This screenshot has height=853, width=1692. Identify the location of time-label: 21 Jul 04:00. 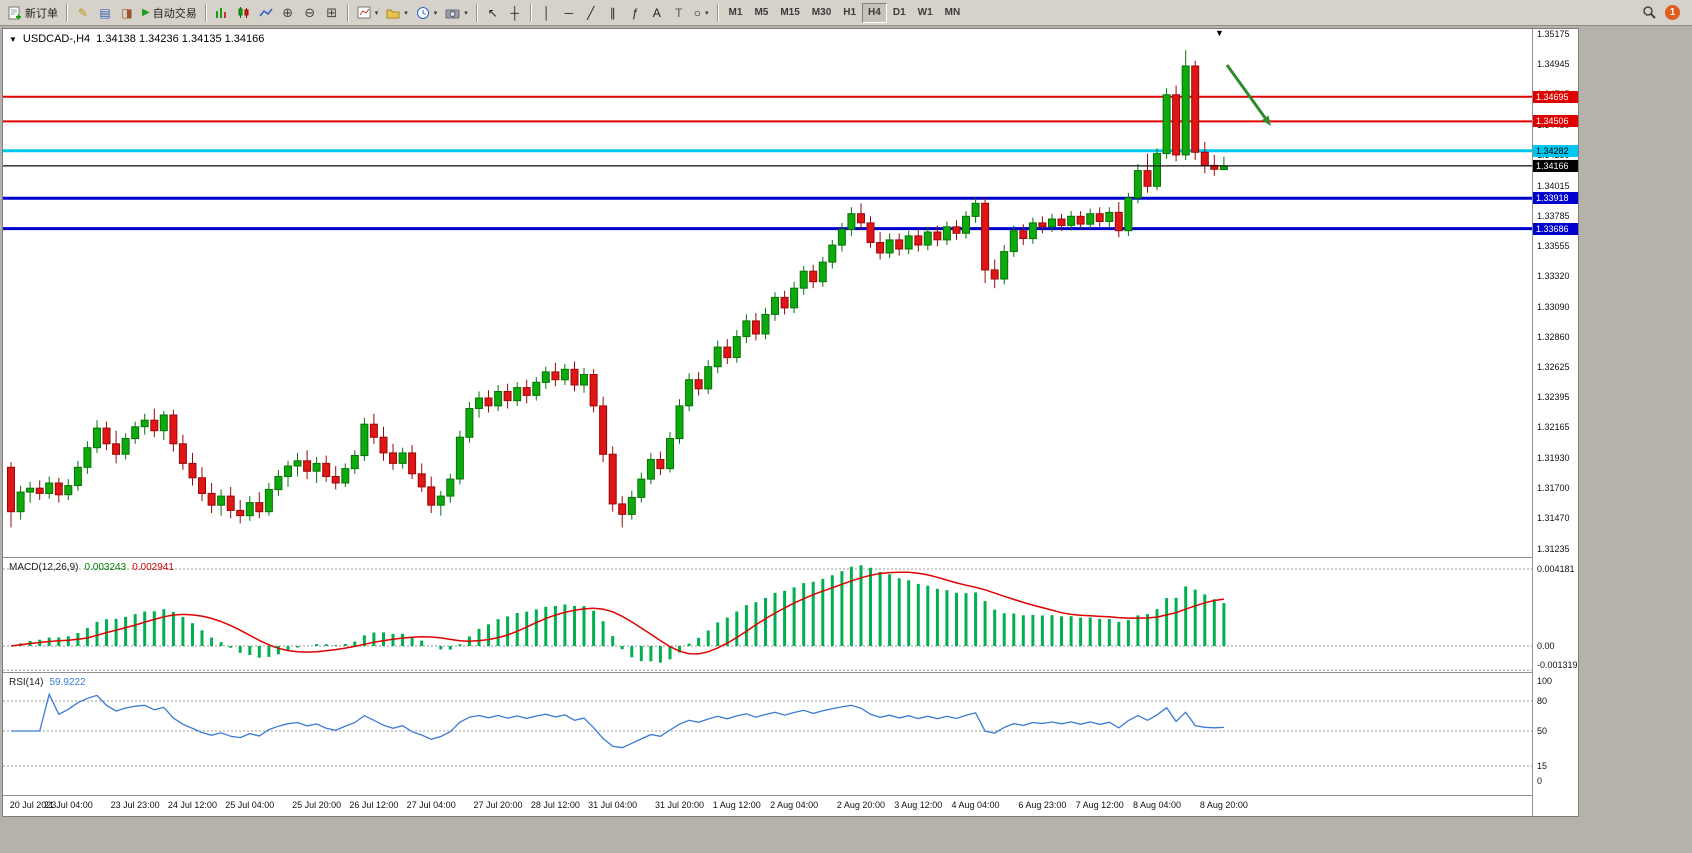
(68, 805).